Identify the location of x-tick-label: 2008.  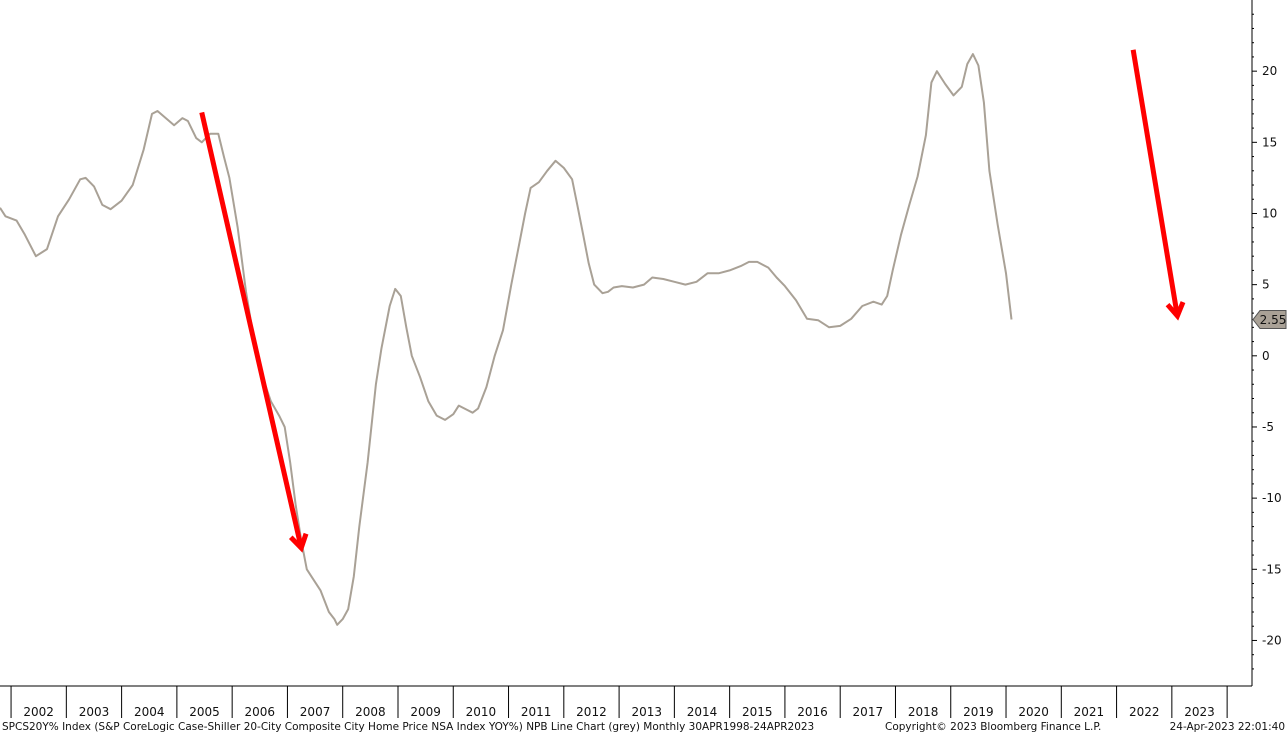
(370, 712).